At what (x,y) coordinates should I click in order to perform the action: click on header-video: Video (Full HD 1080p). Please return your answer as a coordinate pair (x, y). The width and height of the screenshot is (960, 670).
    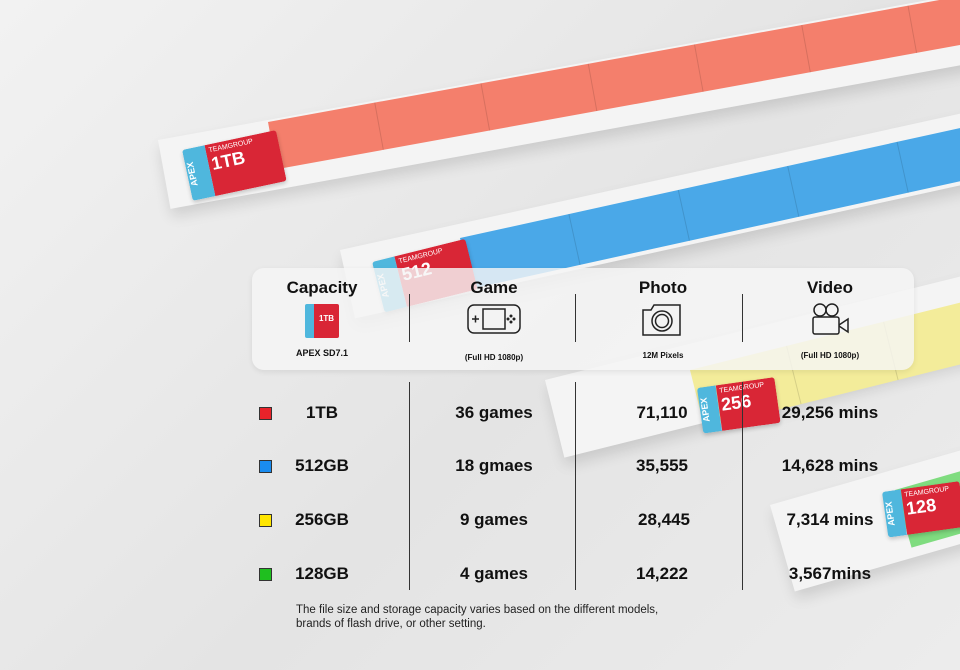
    Looking at the image, I should click on (830, 319).